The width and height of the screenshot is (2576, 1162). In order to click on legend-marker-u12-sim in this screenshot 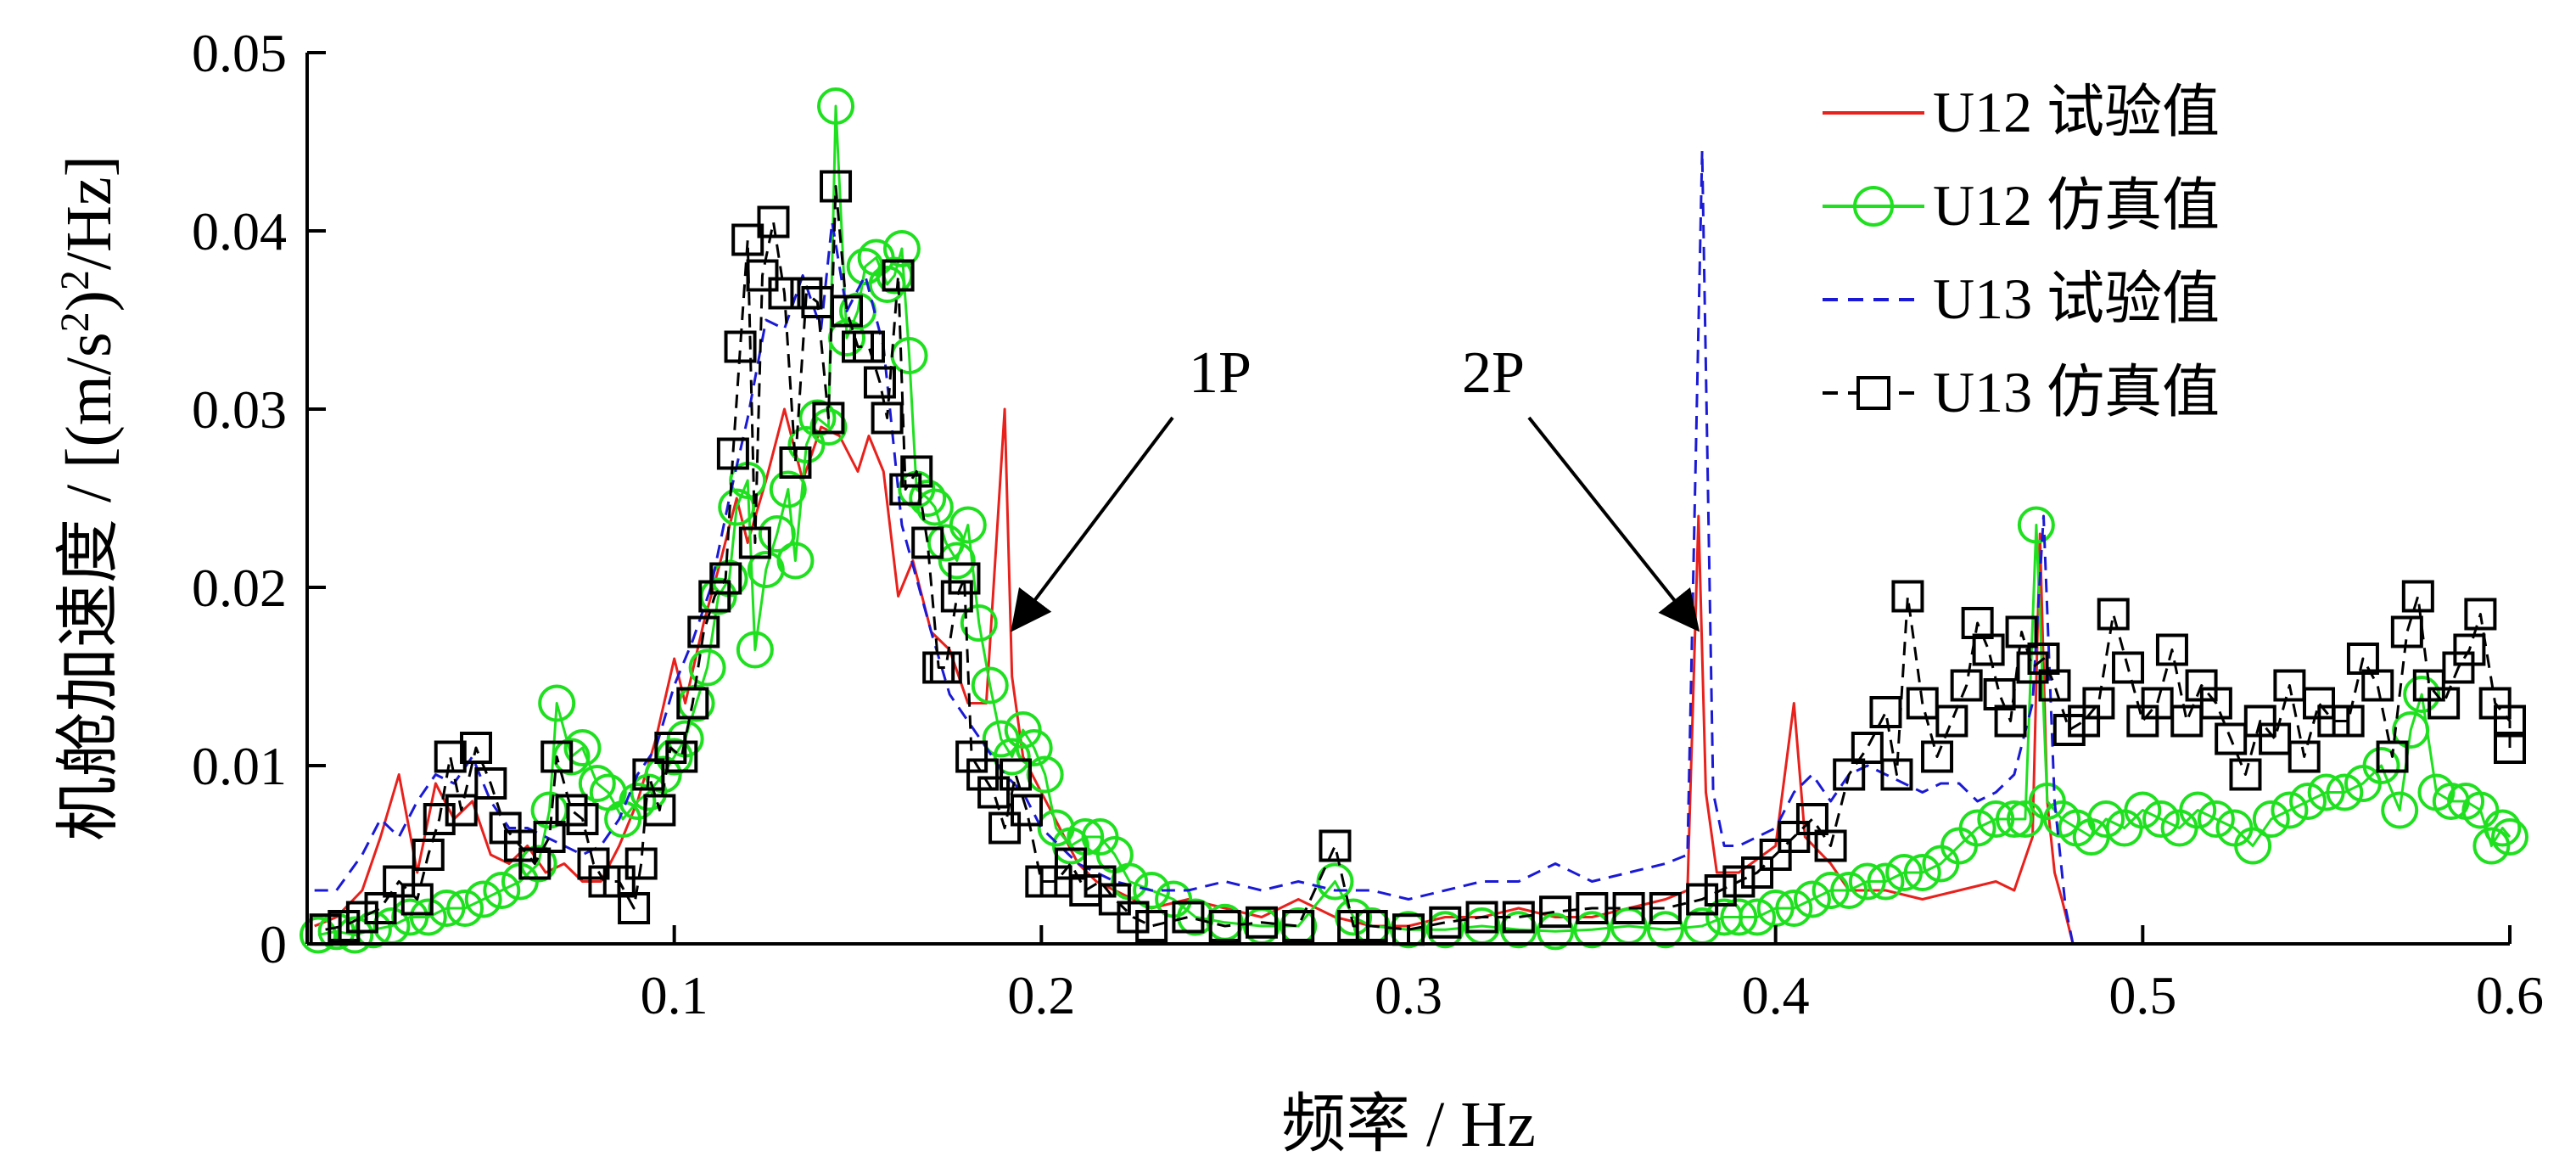, I will do `click(1874, 206)`.